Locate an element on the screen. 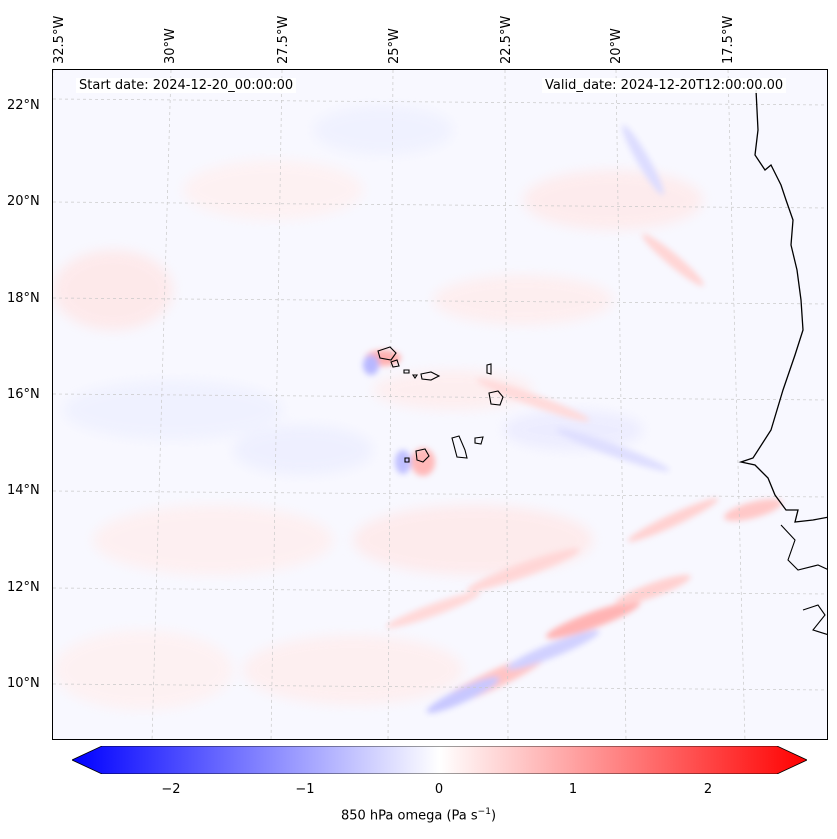 Image resolution: width=837 pixels, height=839 pixels. africa-coastline is located at coordinates (782, 306).